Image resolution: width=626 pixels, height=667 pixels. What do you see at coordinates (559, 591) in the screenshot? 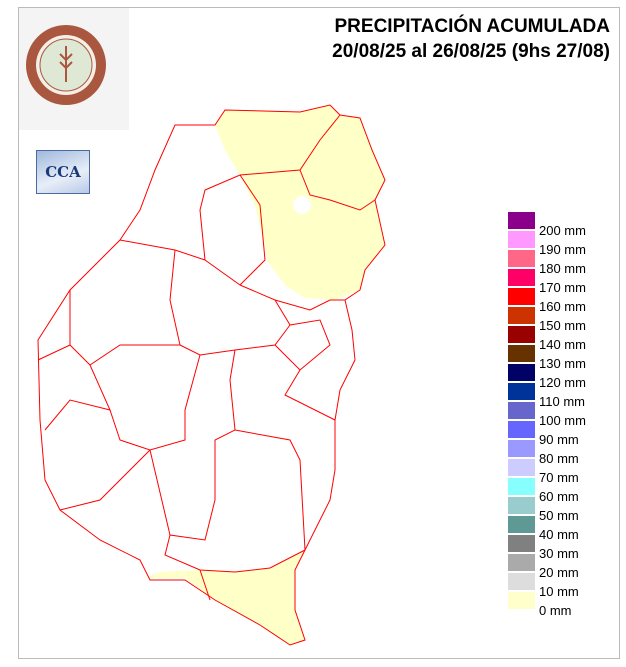
I see `legend-label: 10 mm` at bounding box center [559, 591].